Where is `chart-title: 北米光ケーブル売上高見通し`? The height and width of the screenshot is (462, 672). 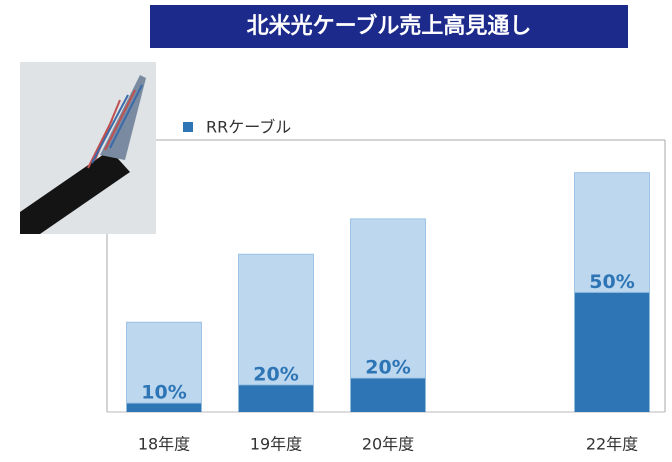 chart-title: 北米光ケーブル売上高見通し is located at coordinates (389, 26).